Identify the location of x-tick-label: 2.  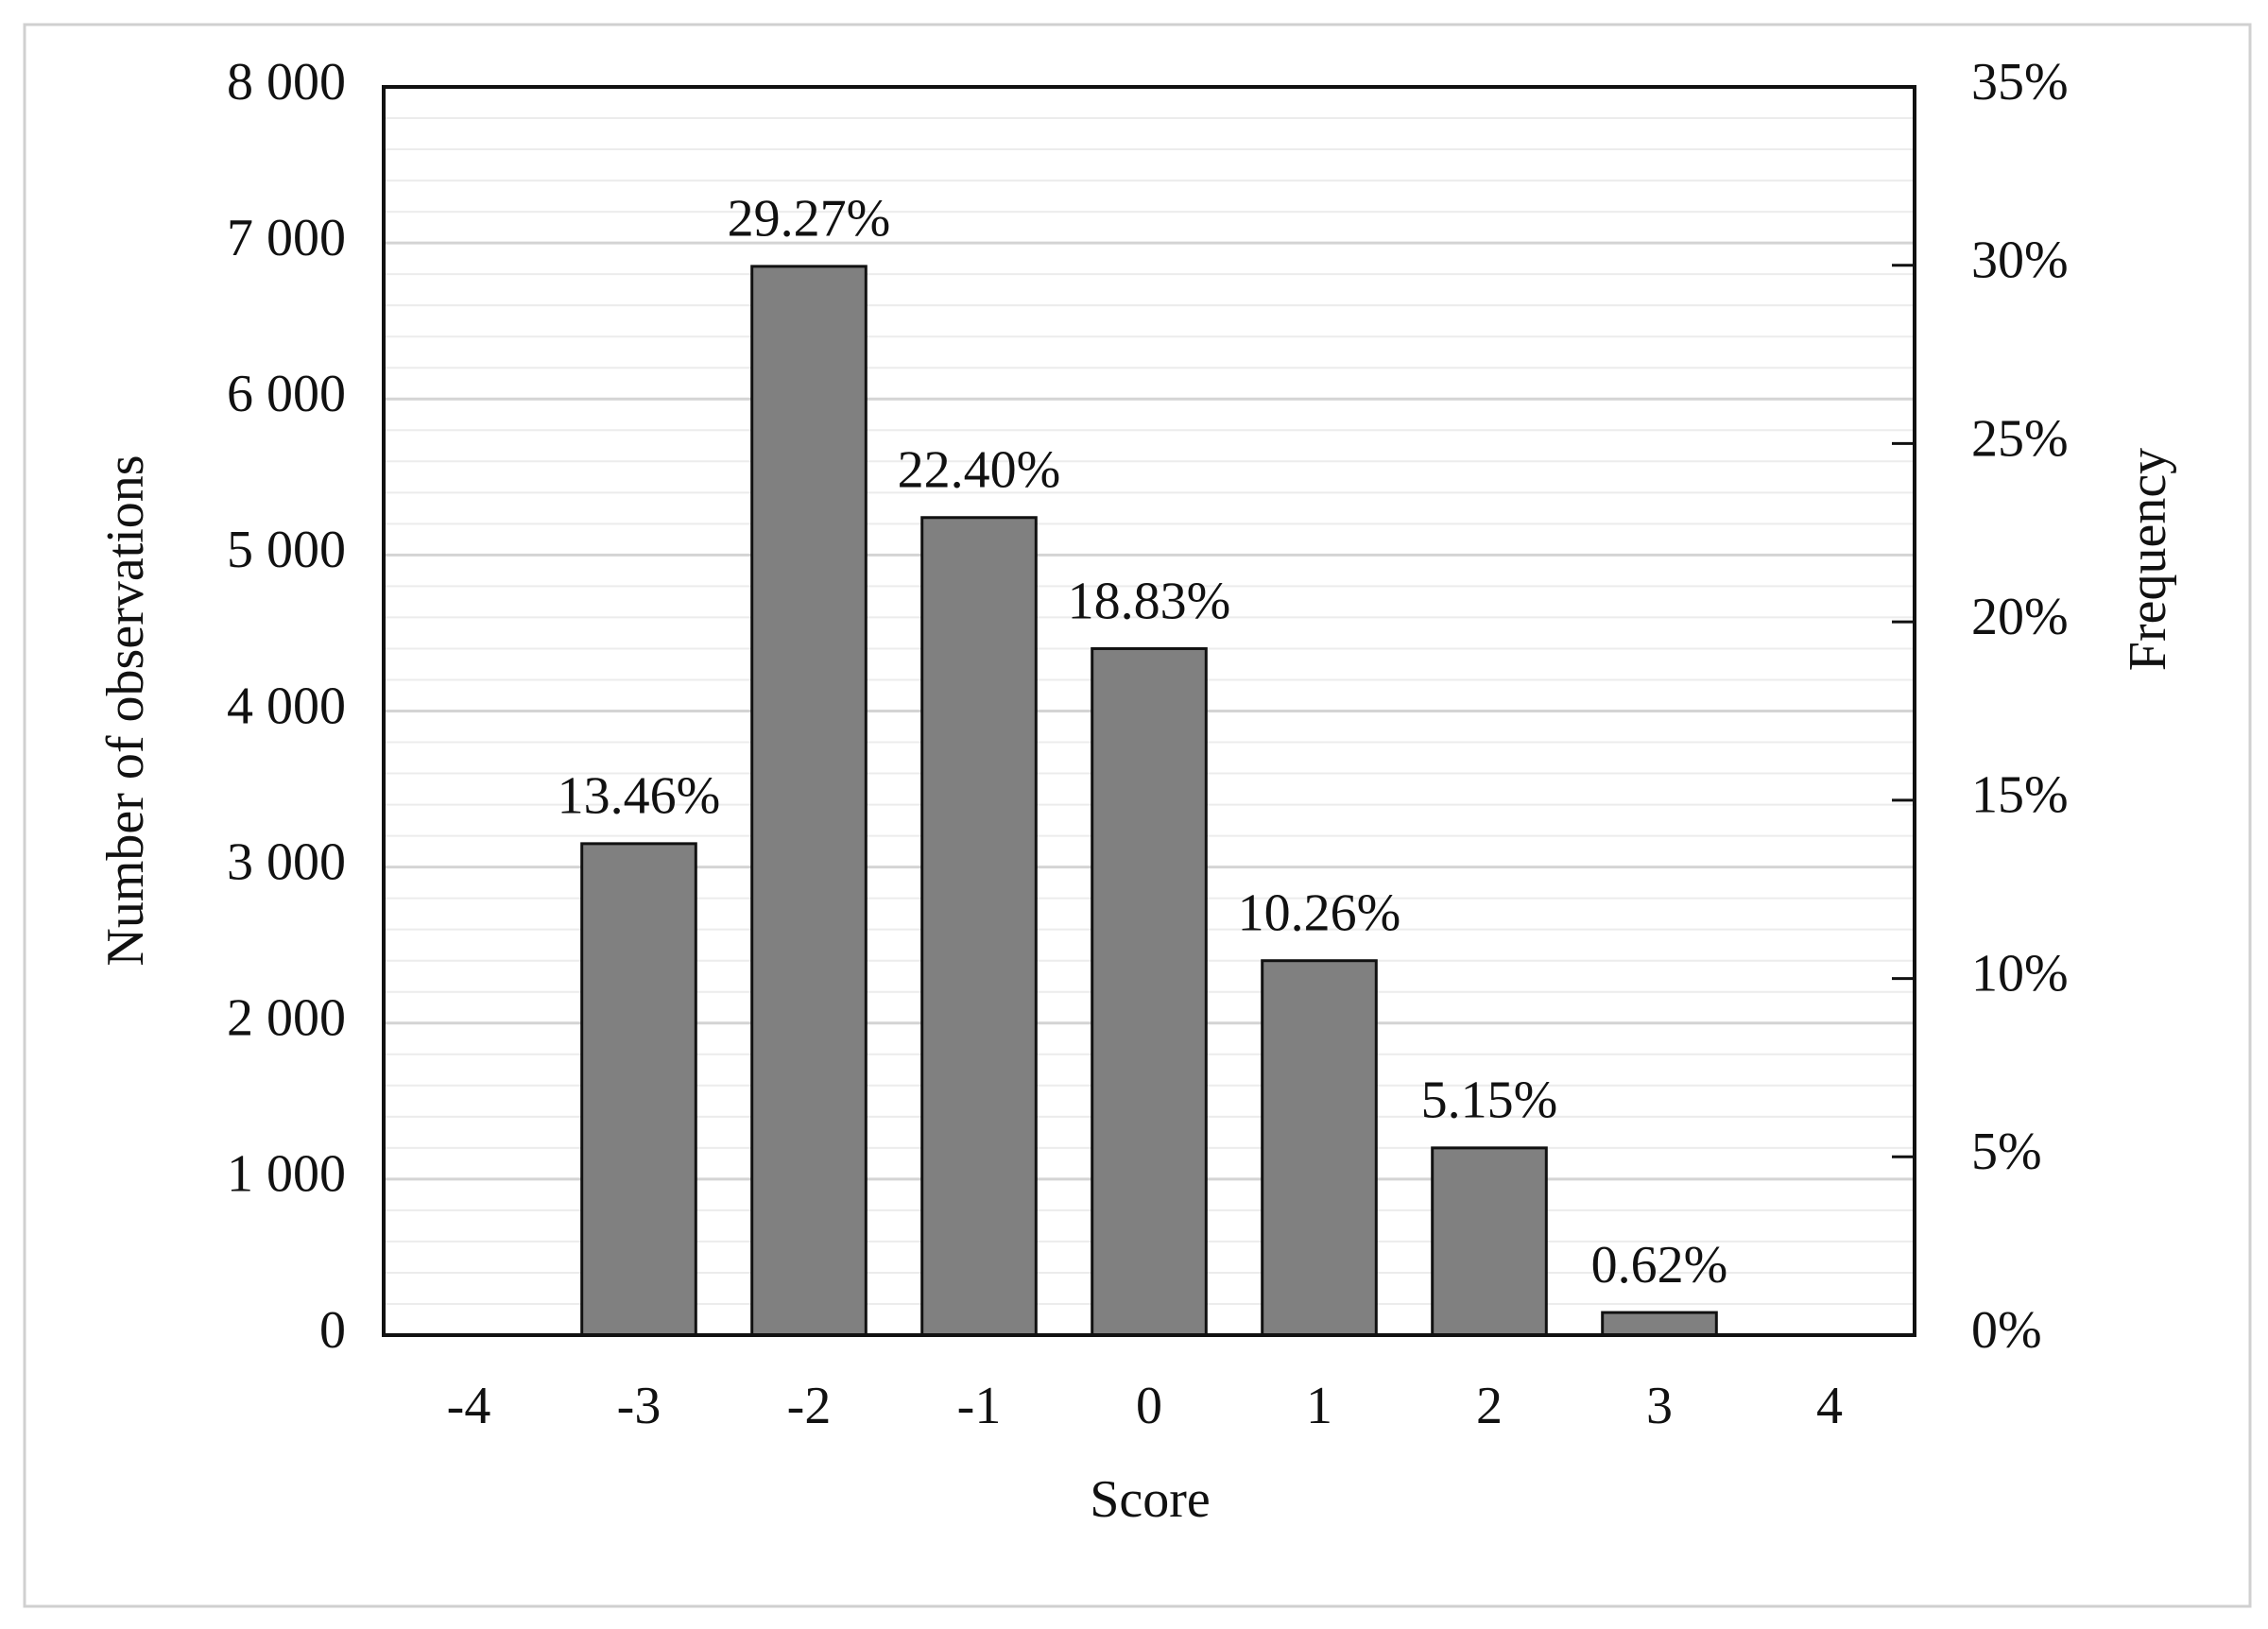
(1489, 1406).